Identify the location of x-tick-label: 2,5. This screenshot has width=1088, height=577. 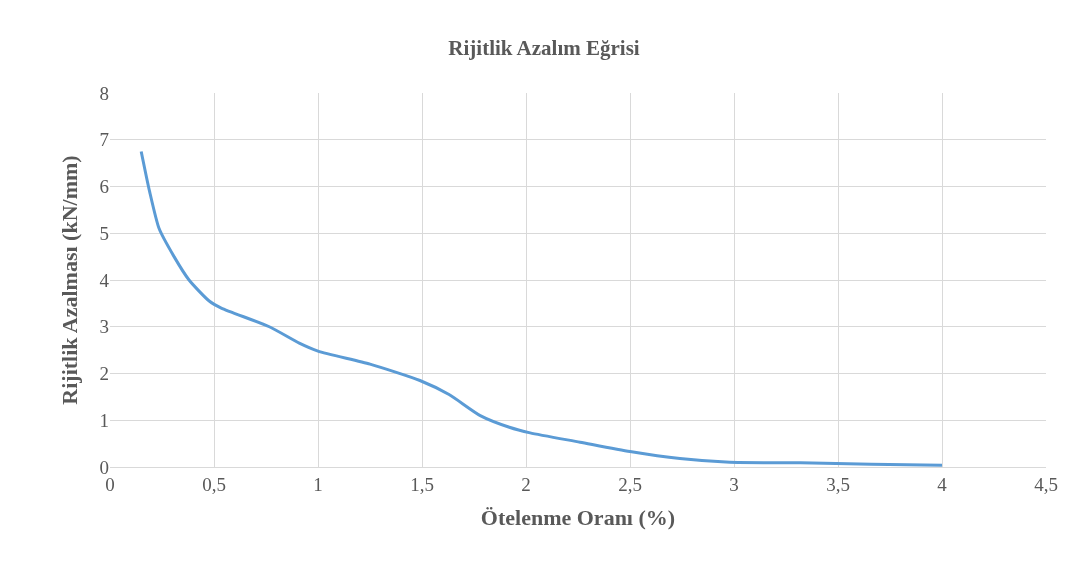
(630, 484).